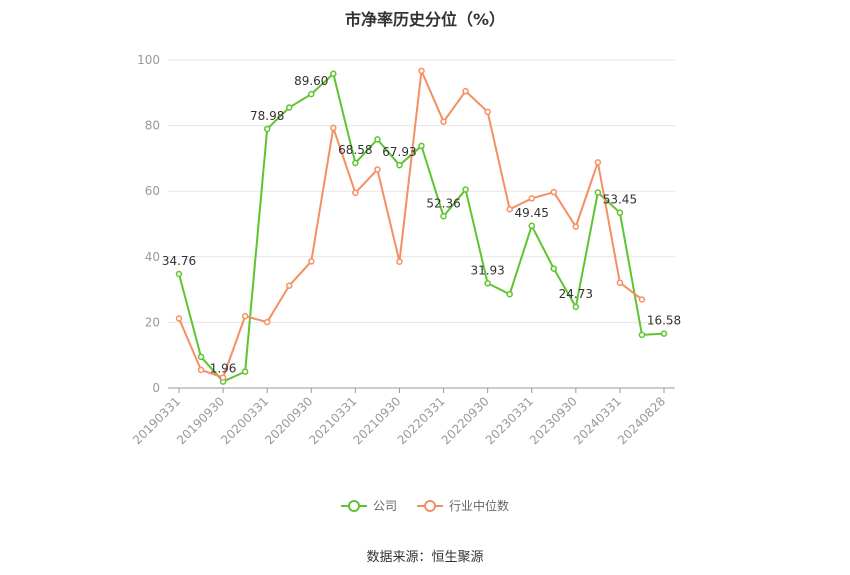 The width and height of the screenshot is (850, 575). Describe the element at coordinates (430, 506) in the screenshot. I see `legend-swatch-industry` at that location.